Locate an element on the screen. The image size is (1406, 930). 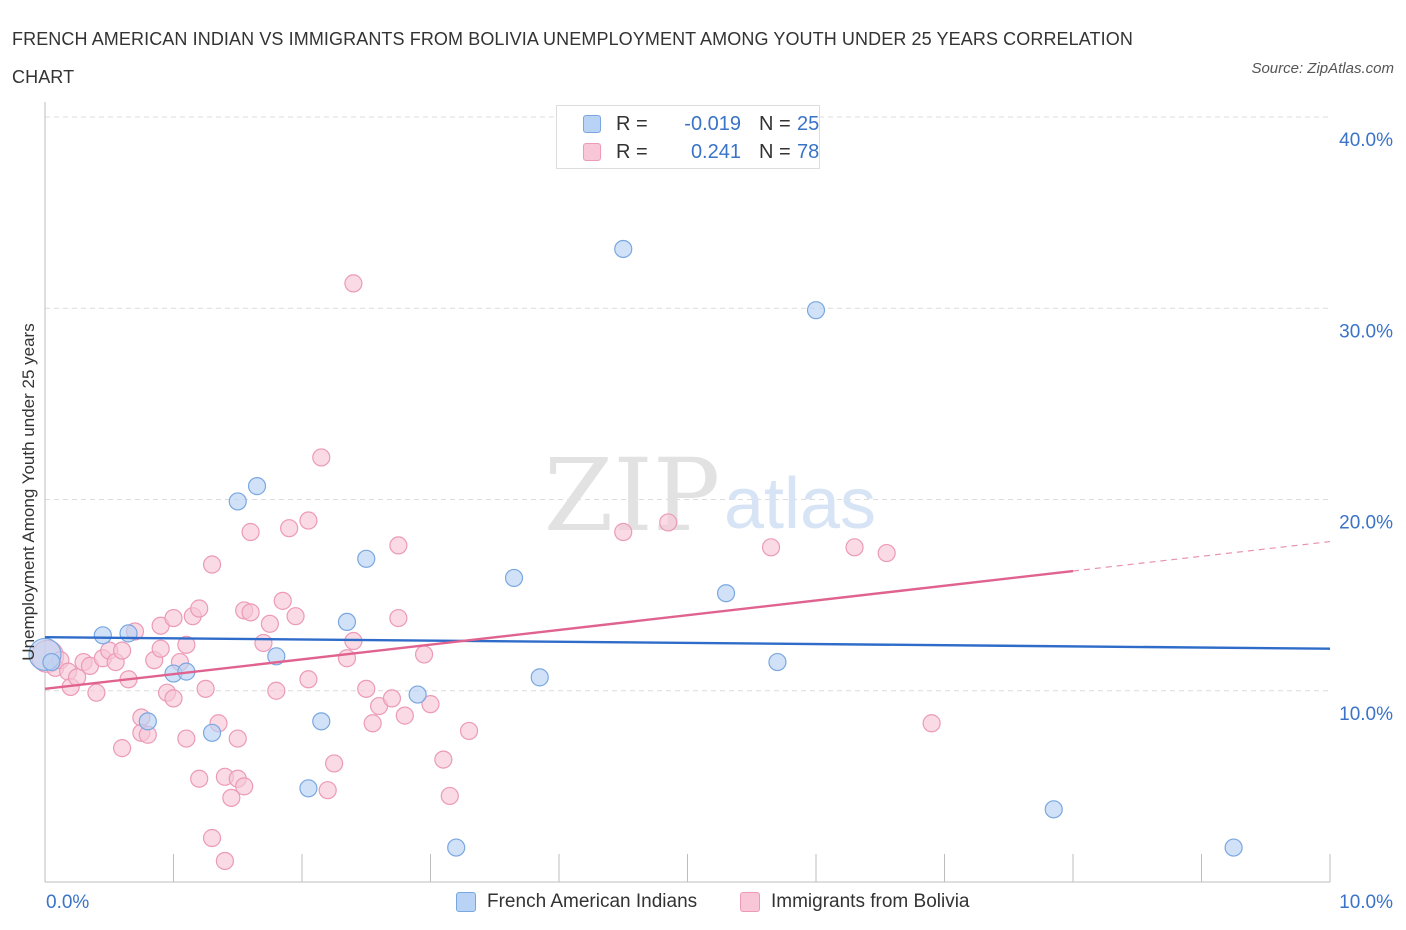
watermark-zip: ZIP is located at coordinates (632, 495).